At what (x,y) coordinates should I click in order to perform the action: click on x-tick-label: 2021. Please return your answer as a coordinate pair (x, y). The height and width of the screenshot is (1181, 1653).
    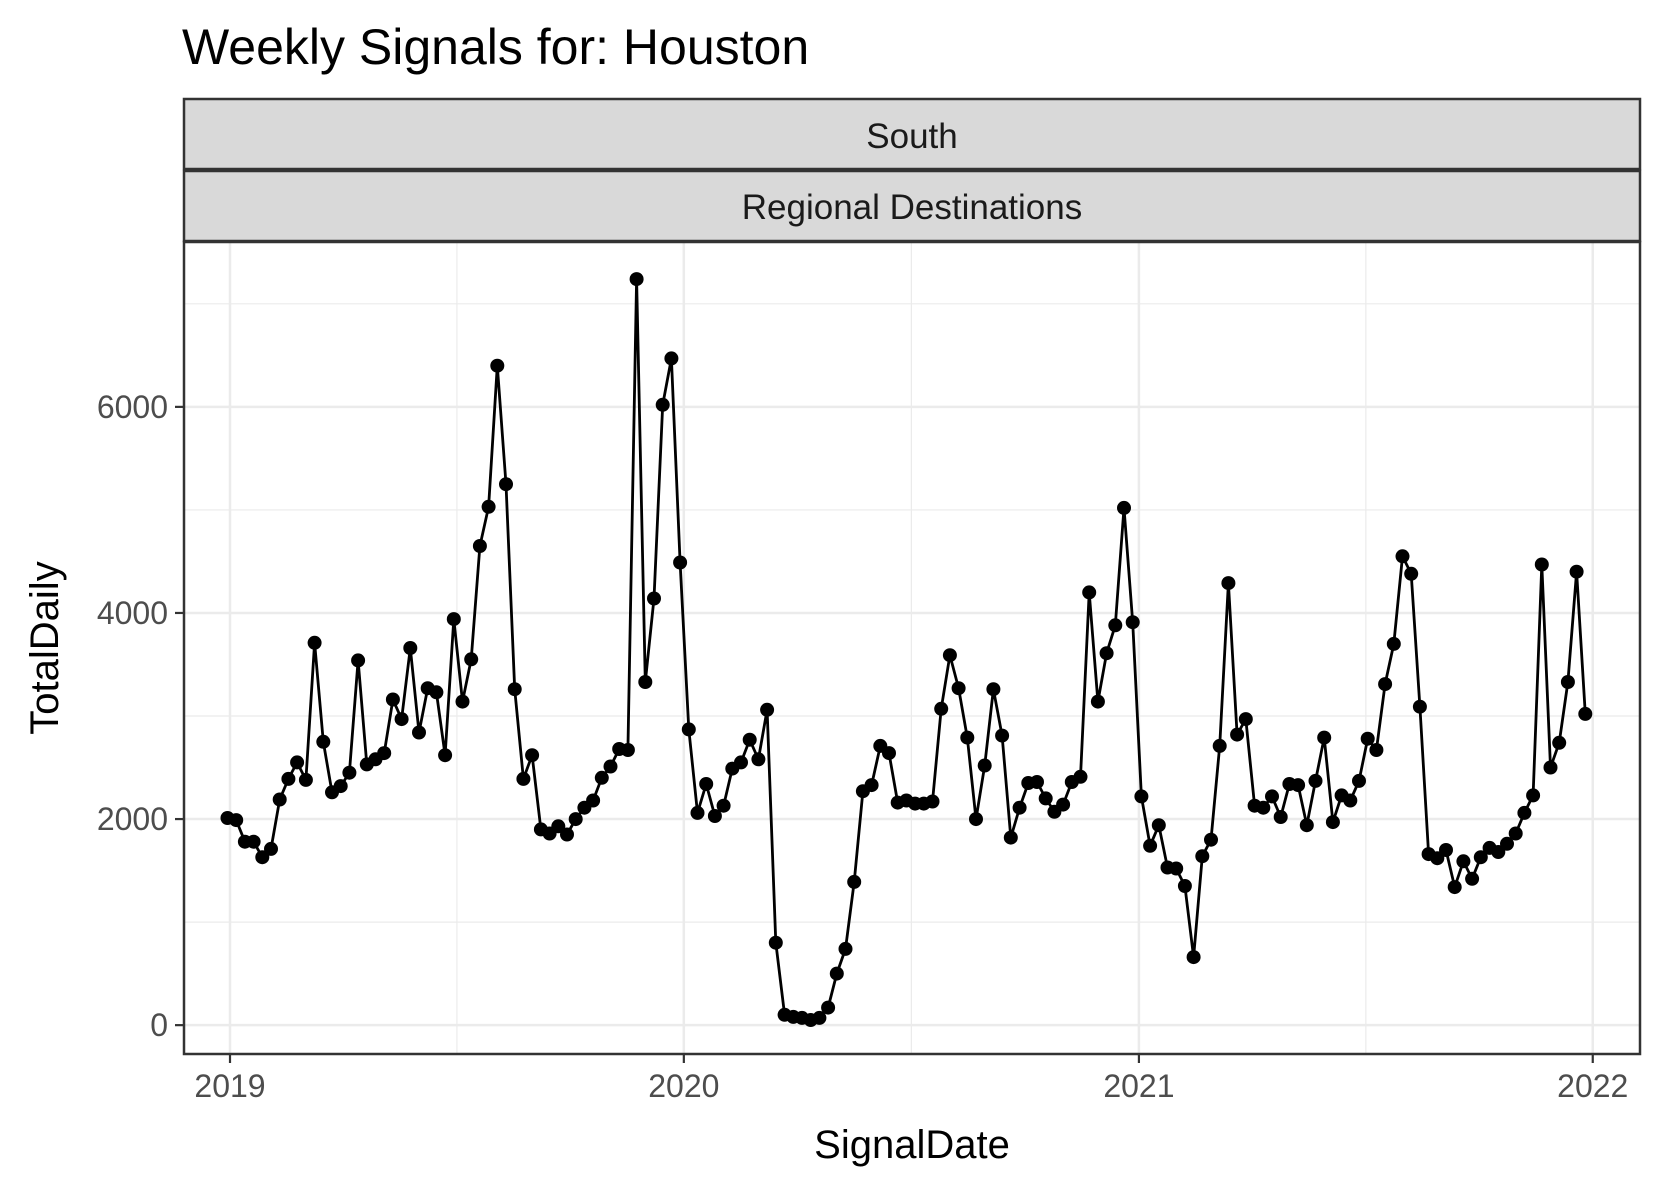
    Looking at the image, I should click on (1138, 1086).